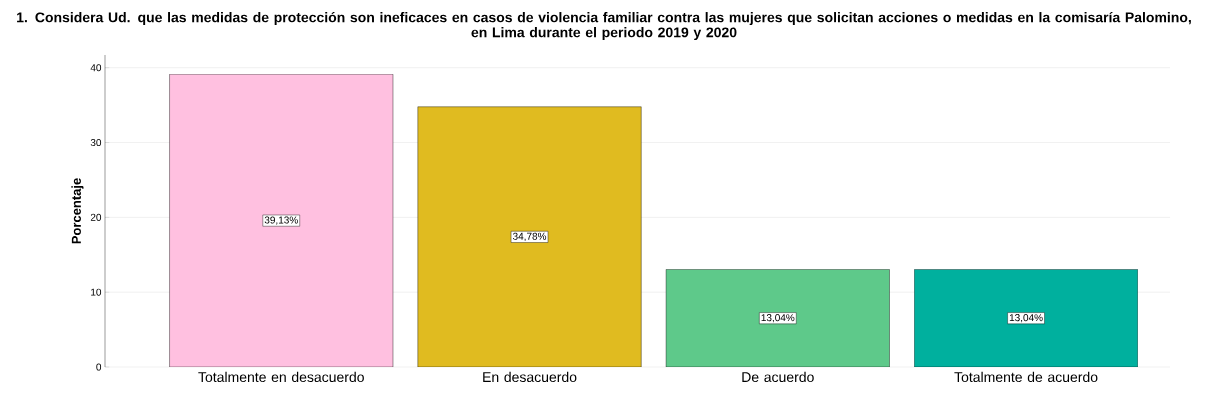  What do you see at coordinates (96, 68) in the screenshot?
I see `y-tick-label: 40` at bounding box center [96, 68].